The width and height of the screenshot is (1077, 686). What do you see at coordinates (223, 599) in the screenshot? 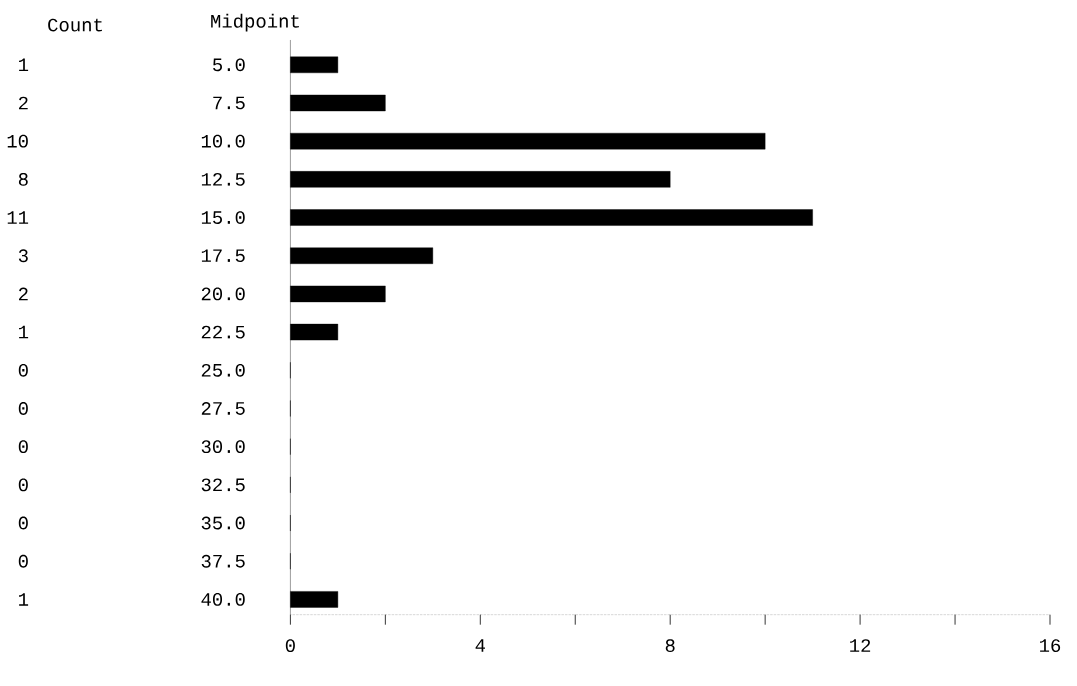
I see `y-tick-label: 40.0` at bounding box center [223, 599].